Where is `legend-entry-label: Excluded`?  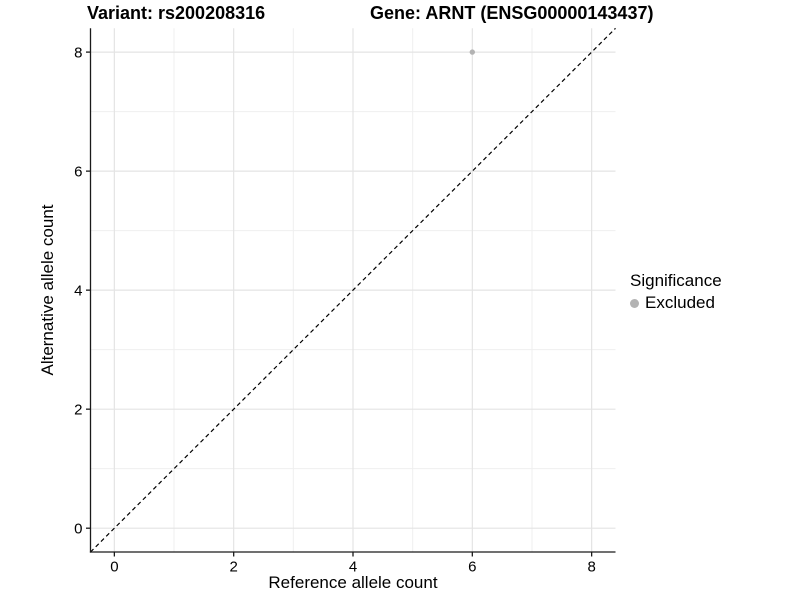 legend-entry-label: Excluded is located at coordinates (680, 302).